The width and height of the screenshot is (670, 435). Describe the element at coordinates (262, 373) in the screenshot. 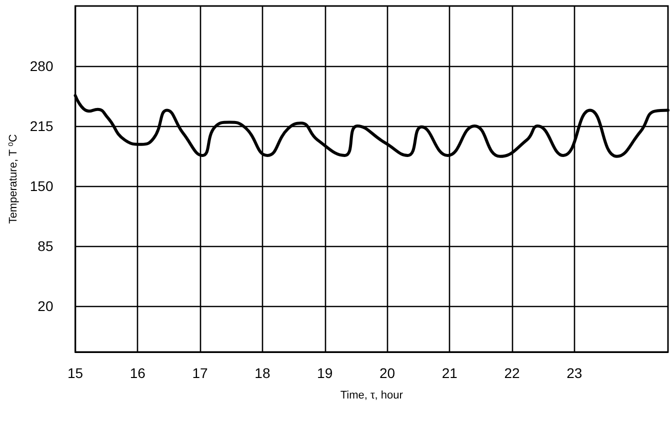

I see `x-tick-label: 18` at that location.